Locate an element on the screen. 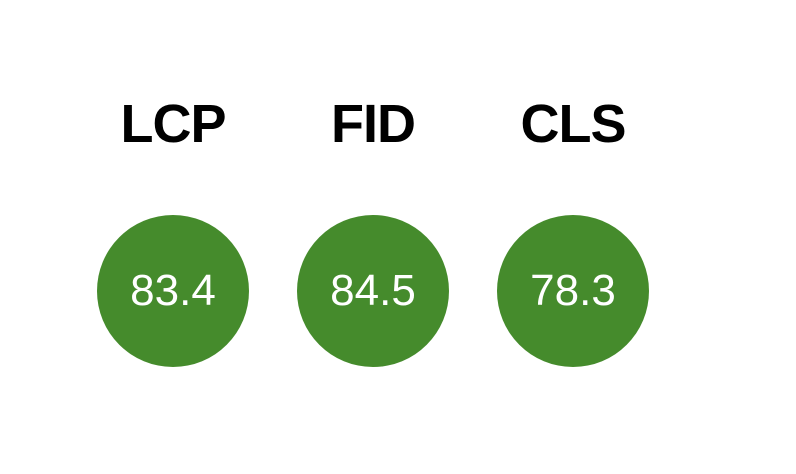 This screenshot has width=796, height=474. metric-circle-lcp: 83.4 is located at coordinates (173, 291).